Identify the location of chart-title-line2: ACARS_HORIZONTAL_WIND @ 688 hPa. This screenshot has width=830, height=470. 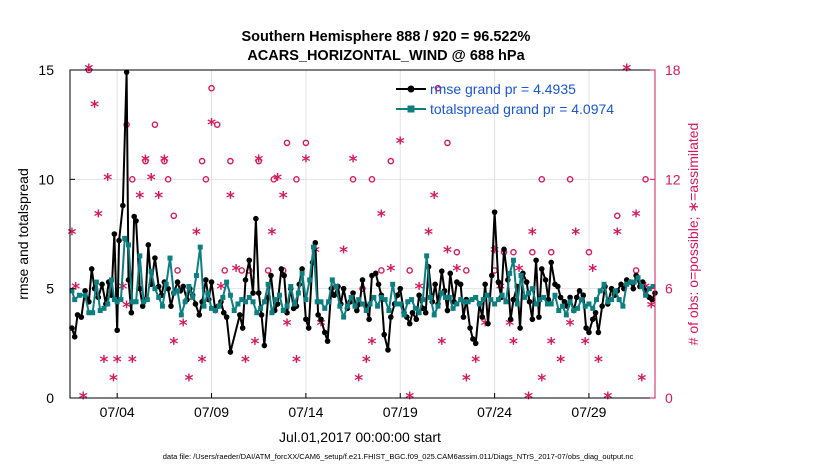
(386, 56).